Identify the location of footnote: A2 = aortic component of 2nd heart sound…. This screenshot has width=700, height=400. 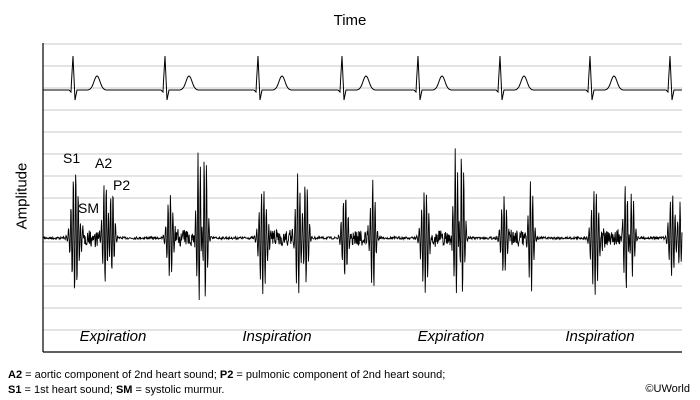
(226, 383).